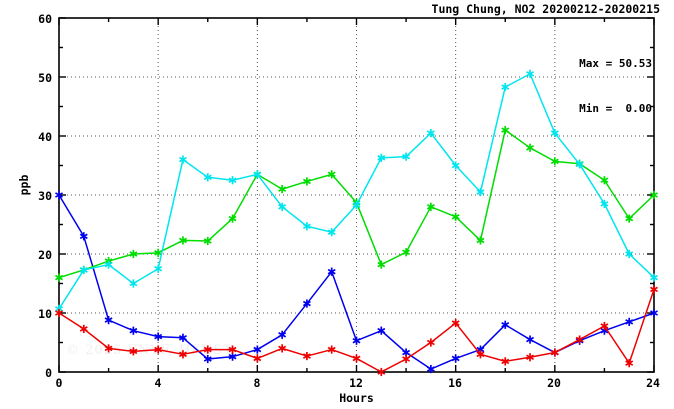  I want to click on y-tick-label-20: 20, so click(45, 255).